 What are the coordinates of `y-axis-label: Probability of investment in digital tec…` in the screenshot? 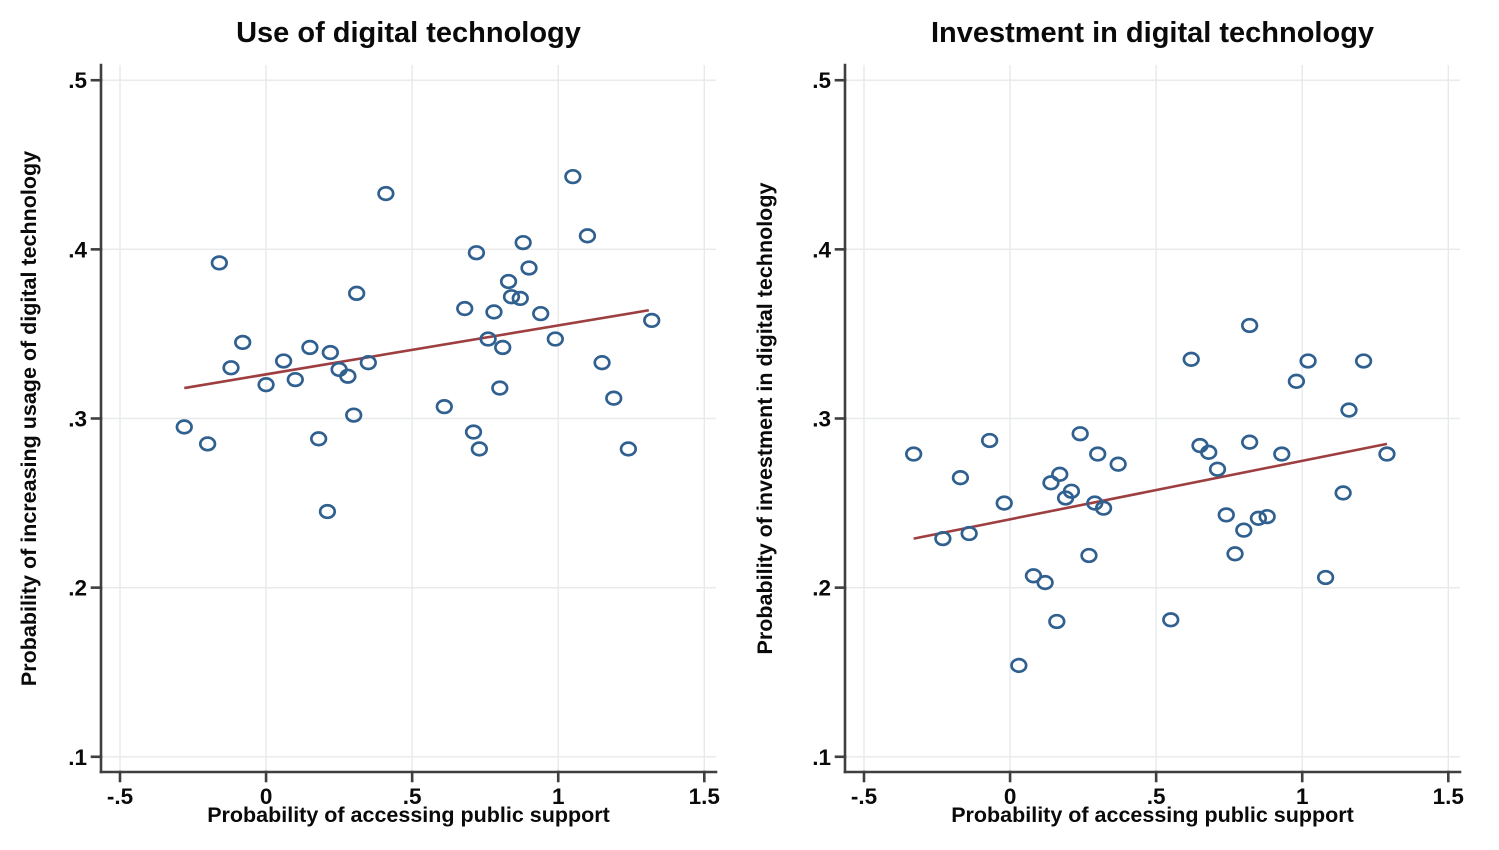 It's located at (765, 419).